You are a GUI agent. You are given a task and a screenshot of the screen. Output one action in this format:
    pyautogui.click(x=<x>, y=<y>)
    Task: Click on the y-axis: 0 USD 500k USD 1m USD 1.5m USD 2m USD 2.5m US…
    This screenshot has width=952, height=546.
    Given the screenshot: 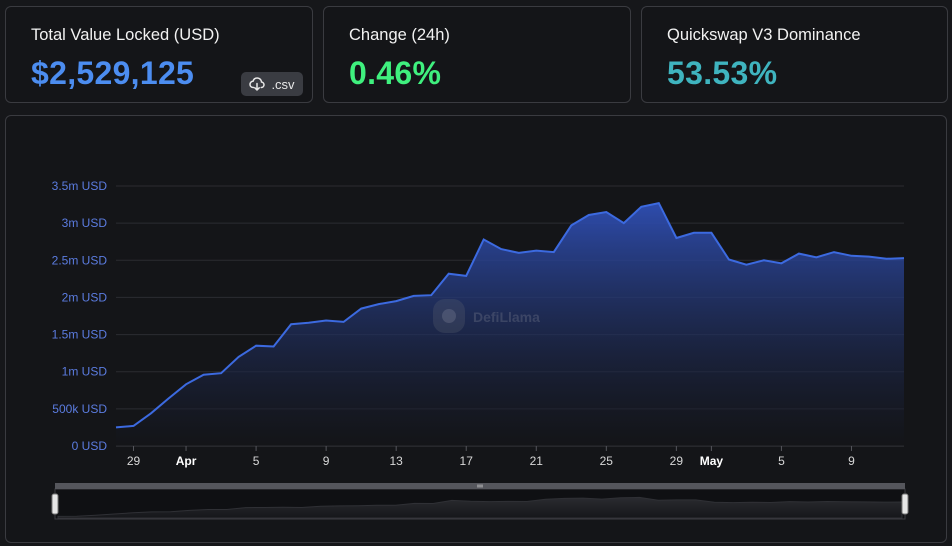 What is the action you would take?
    pyautogui.click(x=80, y=316)
    